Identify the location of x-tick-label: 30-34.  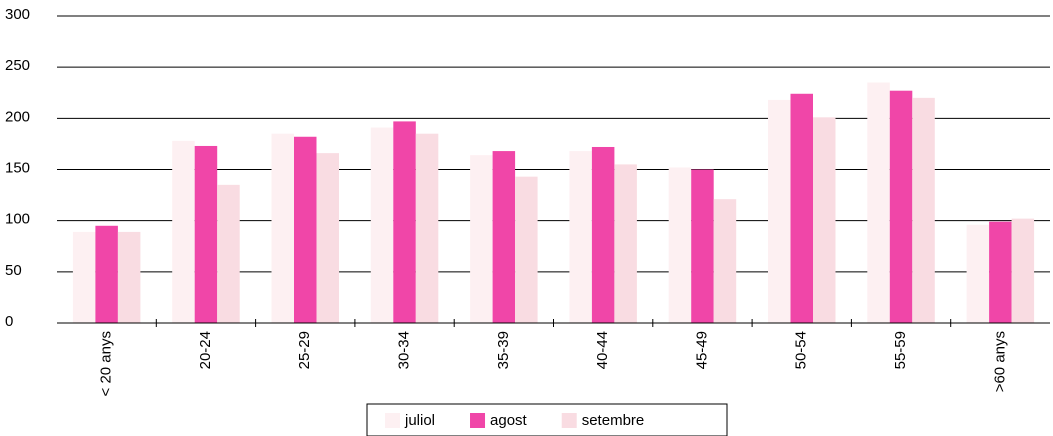
(404, 350).